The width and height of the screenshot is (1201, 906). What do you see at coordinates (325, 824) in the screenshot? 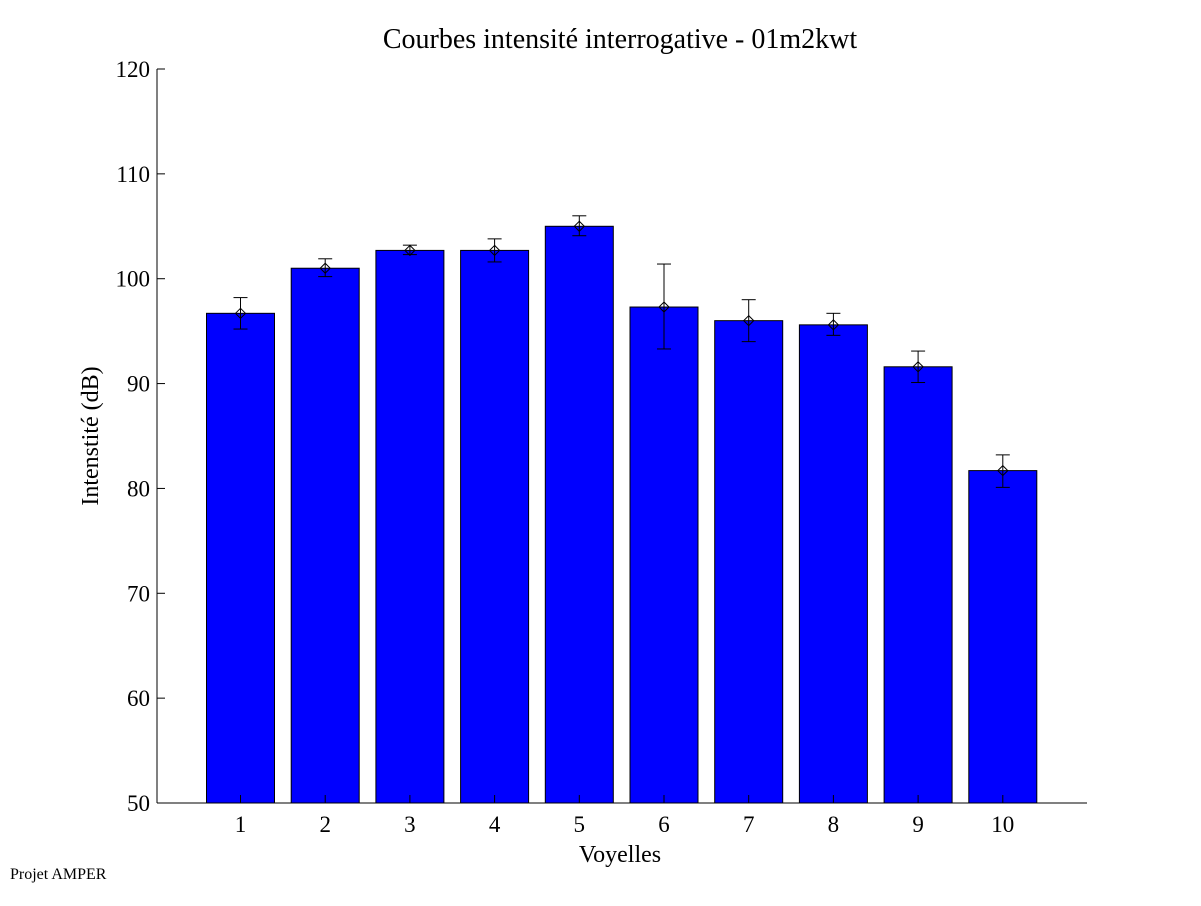
I see `x-tick-label: 2` at bounding box center [325, 824].